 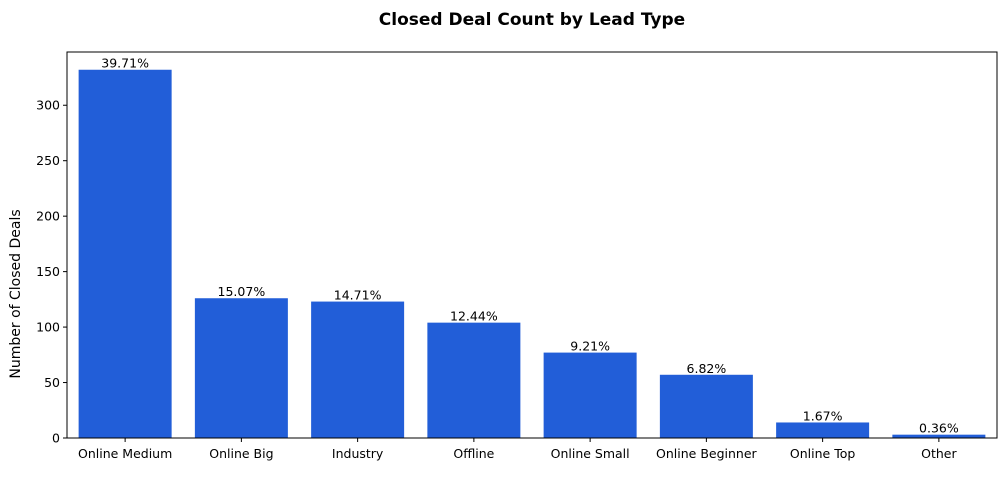 I want to click on y-tick-label: 0, so click(x=56, y=438).